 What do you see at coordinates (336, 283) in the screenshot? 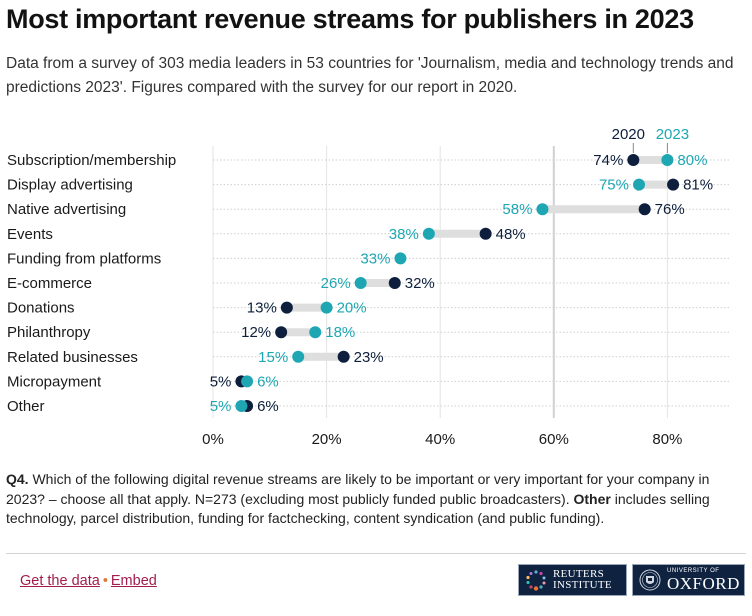
I see `value-label-2023: 26%` at bounding box center [336, 283].